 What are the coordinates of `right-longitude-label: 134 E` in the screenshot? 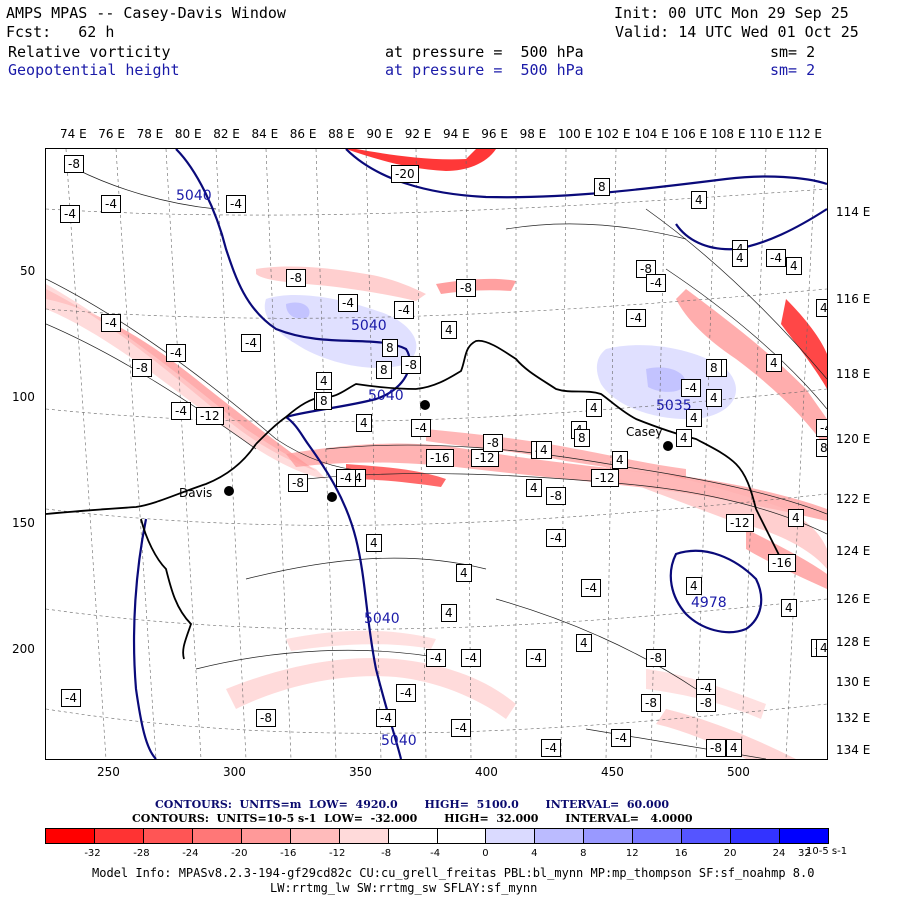 It's located at (853, 750).